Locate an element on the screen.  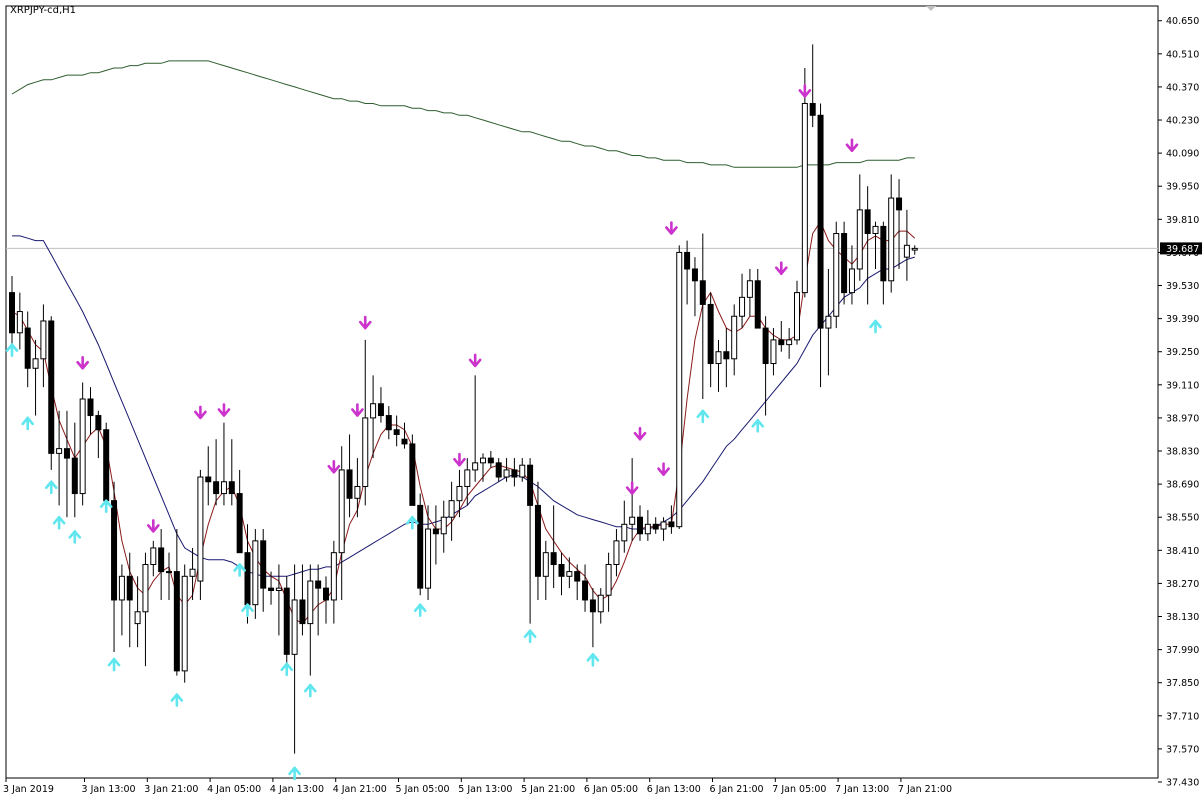
y-tick-label: 39.390 is located at coordinates (1182, 319).